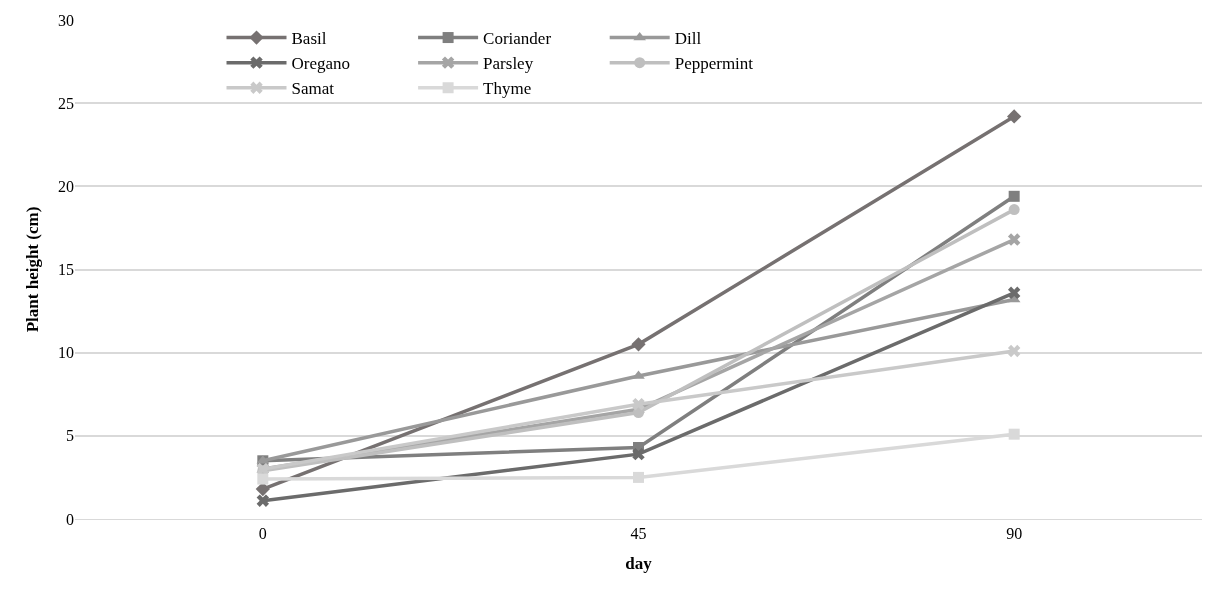 This screenshot has height=589, width=1232. Describe the element at coordinates (714, 64) in the screenshot. I see `legend-label: Peppermint` at that location.